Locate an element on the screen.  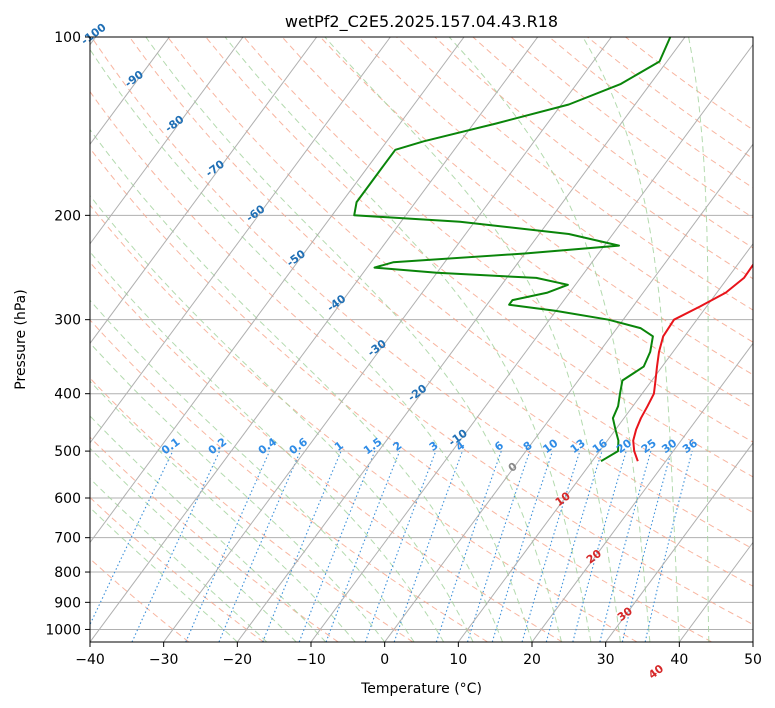
y-tick-label: 900 is located at coordinates (67, 603).